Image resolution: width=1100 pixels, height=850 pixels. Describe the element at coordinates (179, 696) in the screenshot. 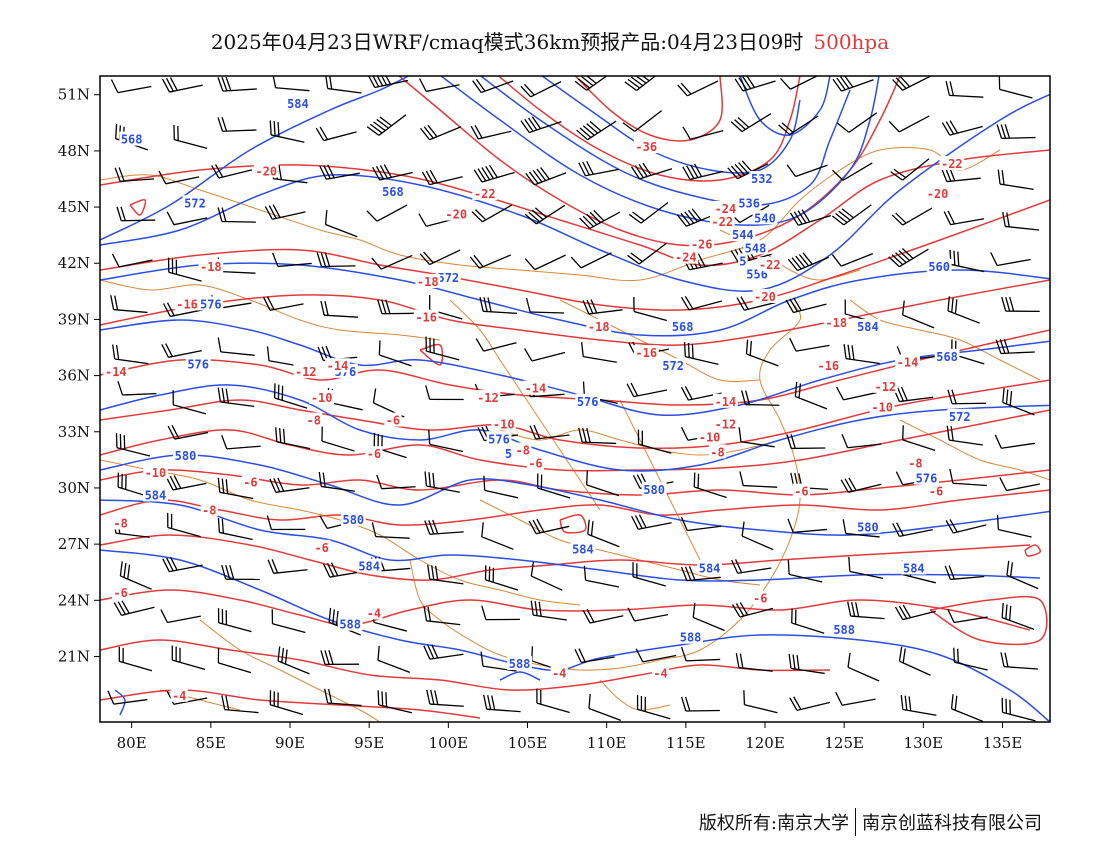

I see `temperature-label: -4` at that location.